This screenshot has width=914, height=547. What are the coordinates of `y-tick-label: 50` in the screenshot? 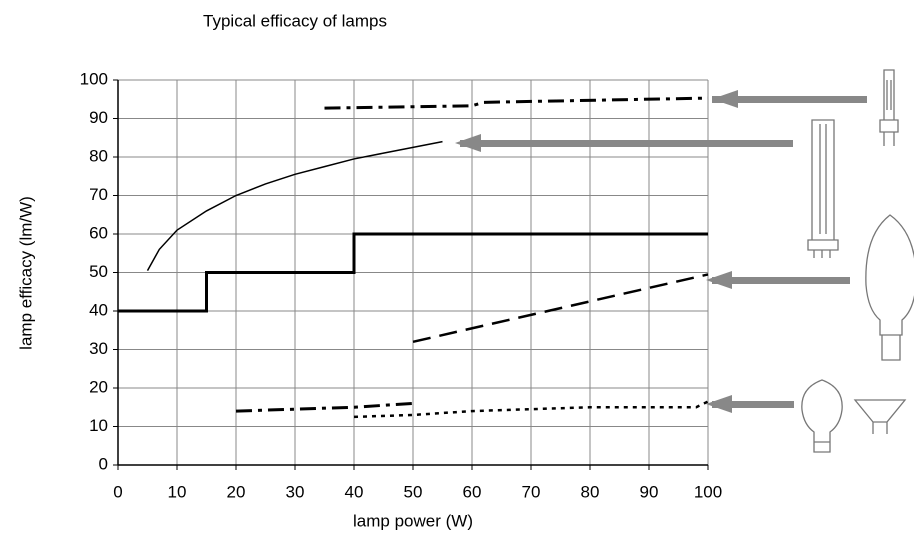 It's located at (98, 271).